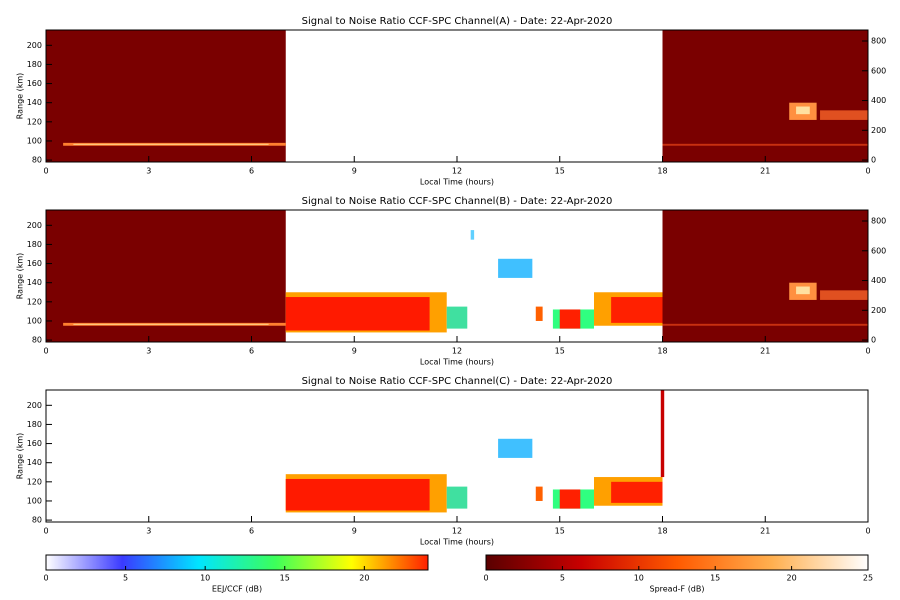  What do you see at coordinates (878, 130) in the screenshot?
I see `y2-tick-label: 200` at bounding box center [878, 130].